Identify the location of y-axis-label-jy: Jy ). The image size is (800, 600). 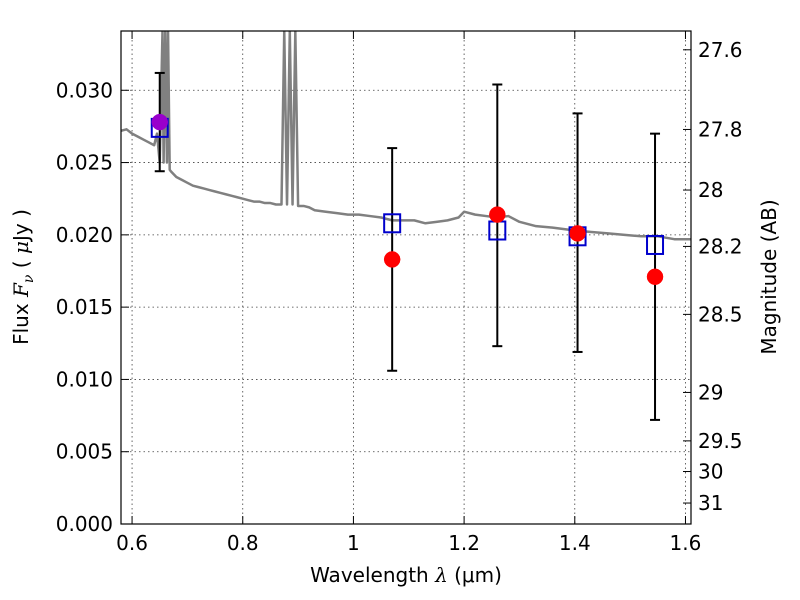
(21, 226).